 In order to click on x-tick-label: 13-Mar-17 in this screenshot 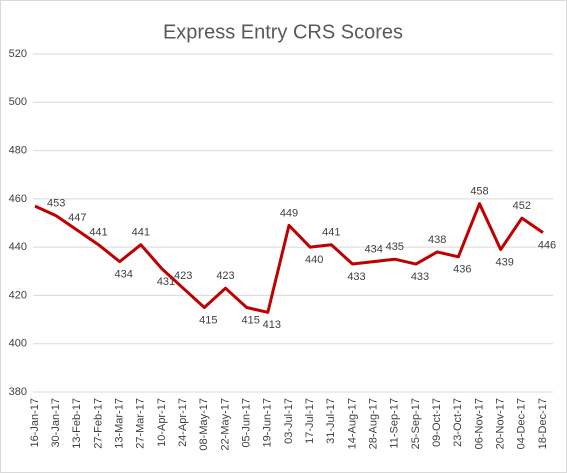, I will do `click(120, 423)`.